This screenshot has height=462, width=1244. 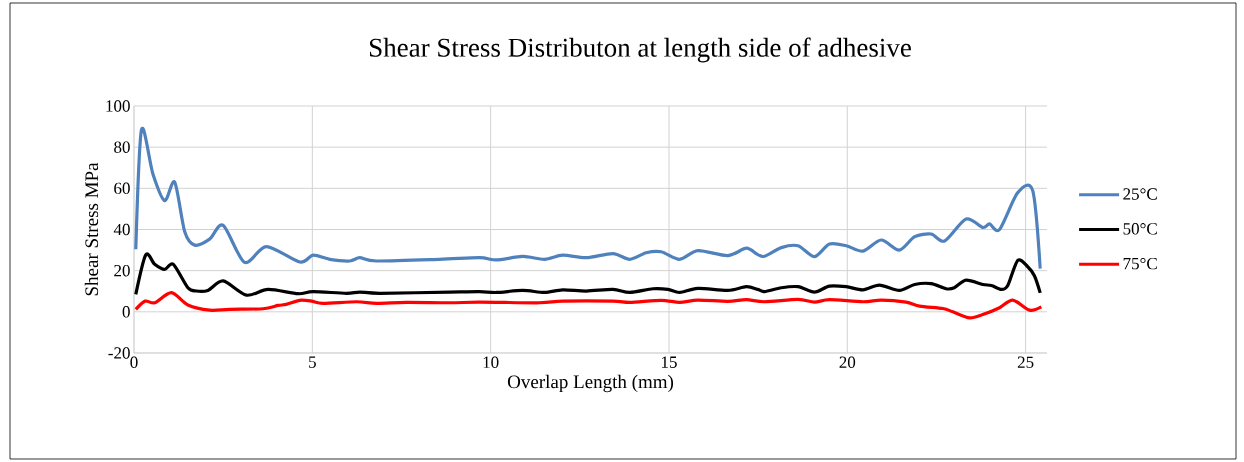 I want to click on y-tick-label: 0, so click(x=126, y=312).